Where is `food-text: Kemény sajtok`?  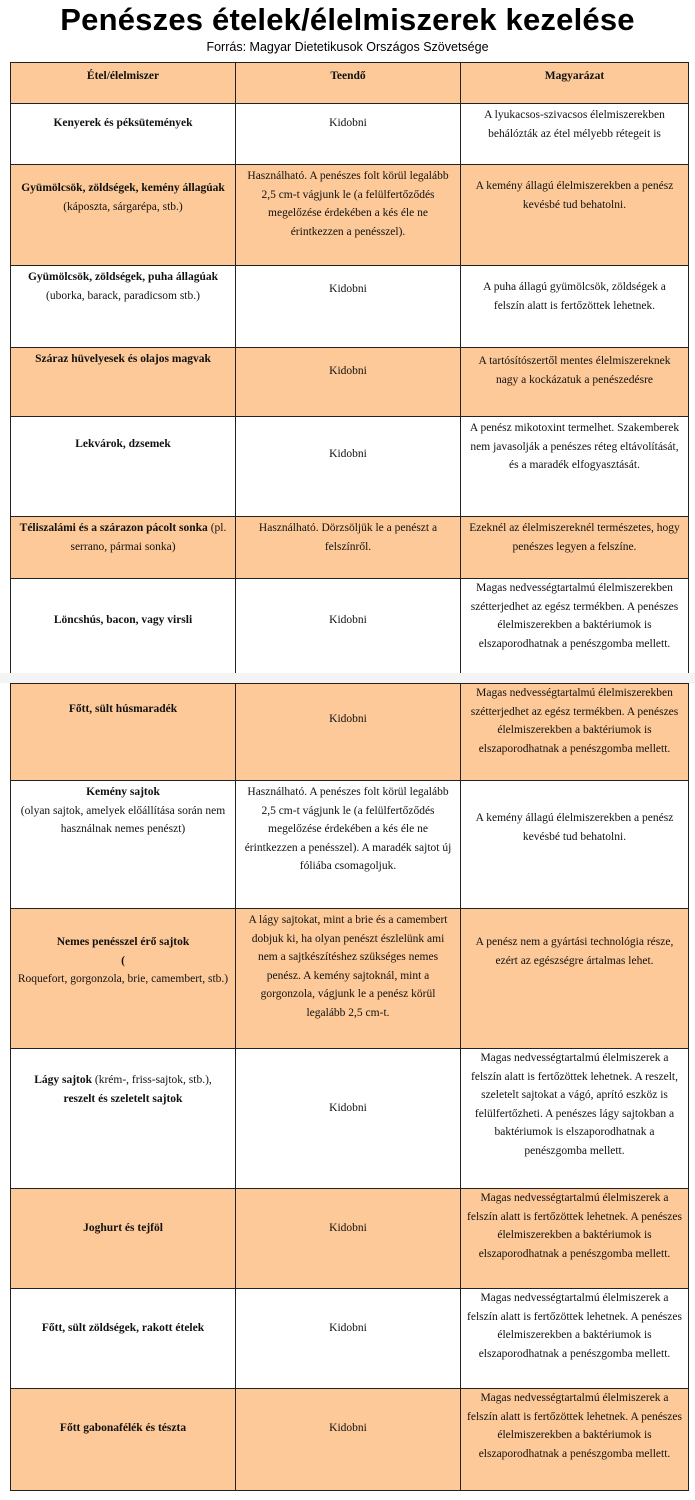
food-text: Kemény sajtok is located at coordinates (123, 792).